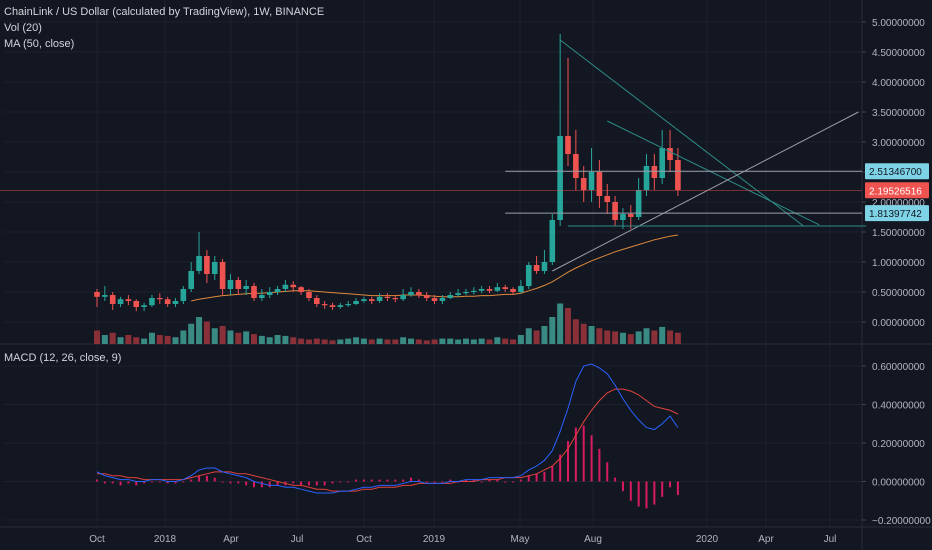  I want to click on price-tag-bg, so click(897, 190).